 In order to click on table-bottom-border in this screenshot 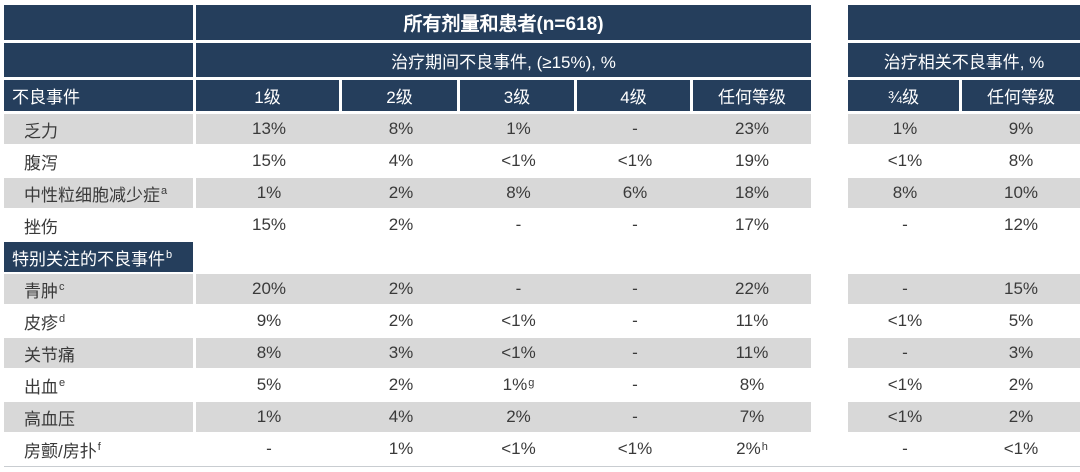, I will do `click(542, 466)`.